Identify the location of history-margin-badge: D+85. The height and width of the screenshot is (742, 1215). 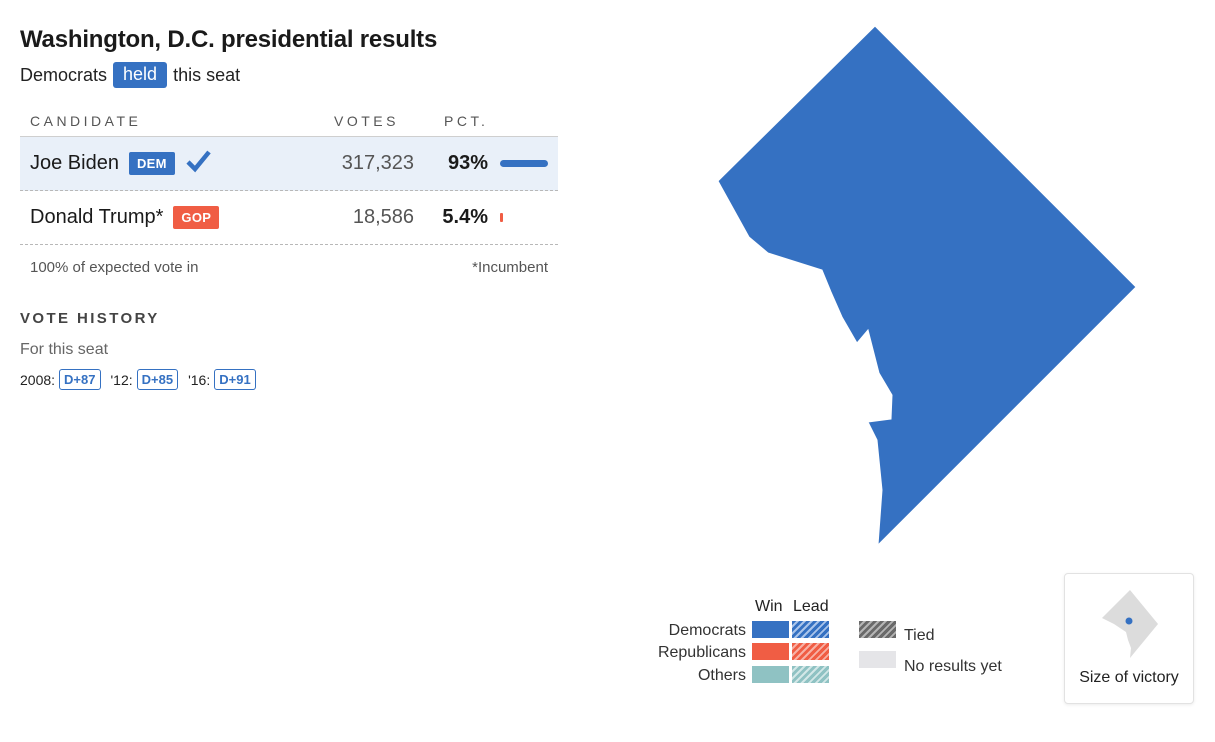
(157, 379).